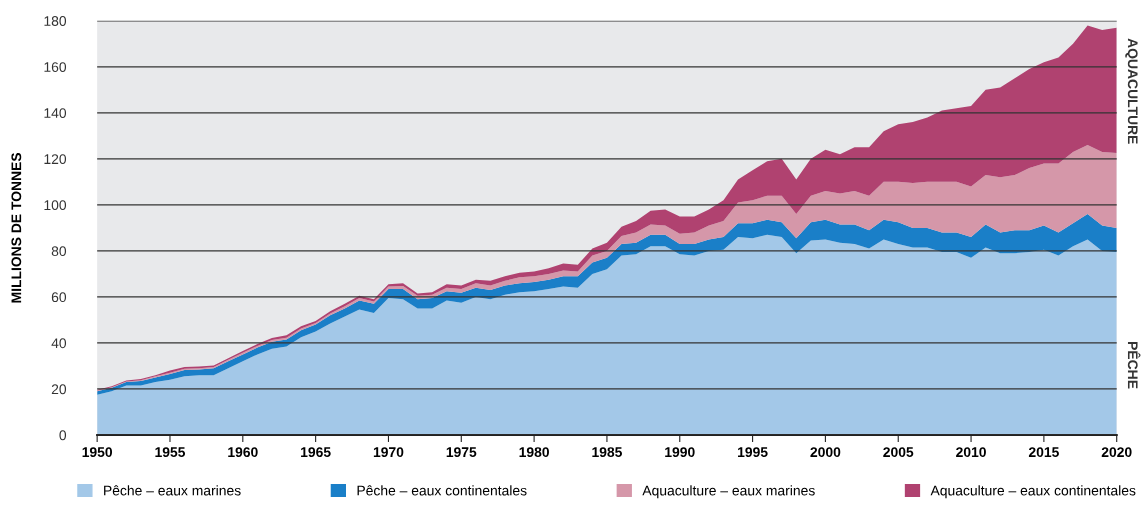  What do you see at coordinates (534, 452) in the screenshot?
I see `x-tick-label: 1980` at bounding box center [534, 452].